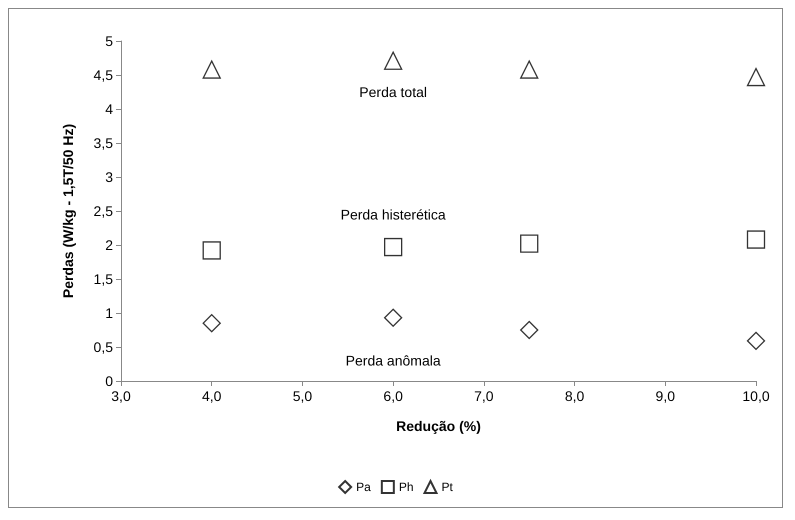 The image size is (795, 520). Describe the element at coordinates (109, 177) in the screenshot. I see `y-tick-label: 3` at that location.